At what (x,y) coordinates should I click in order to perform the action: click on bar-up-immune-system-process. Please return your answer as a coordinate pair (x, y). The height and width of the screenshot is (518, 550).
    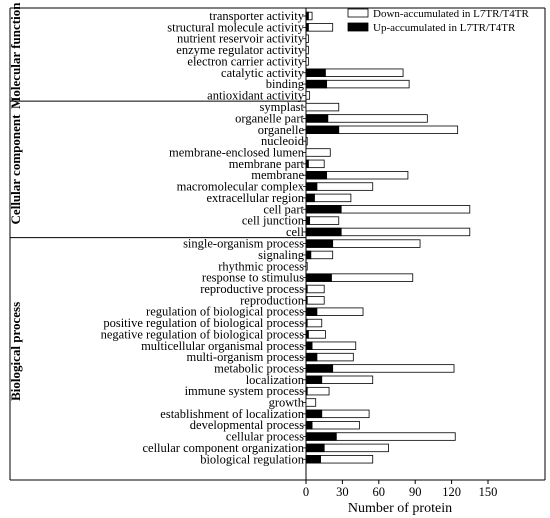
    Looking at the image, I should click on (306, 391).